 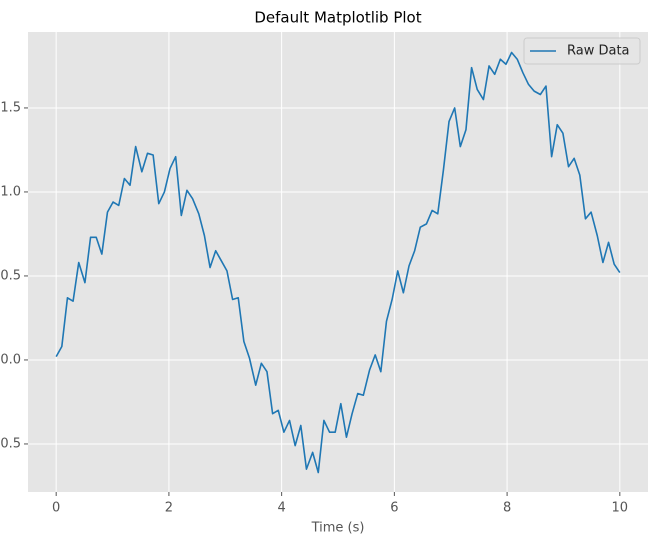 I want to click on x-tick-label: 6, so click(x=394, y=508).